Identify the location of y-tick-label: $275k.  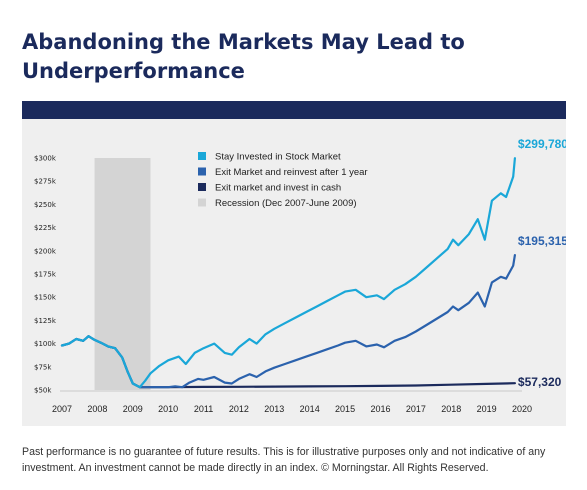
(45, 182).